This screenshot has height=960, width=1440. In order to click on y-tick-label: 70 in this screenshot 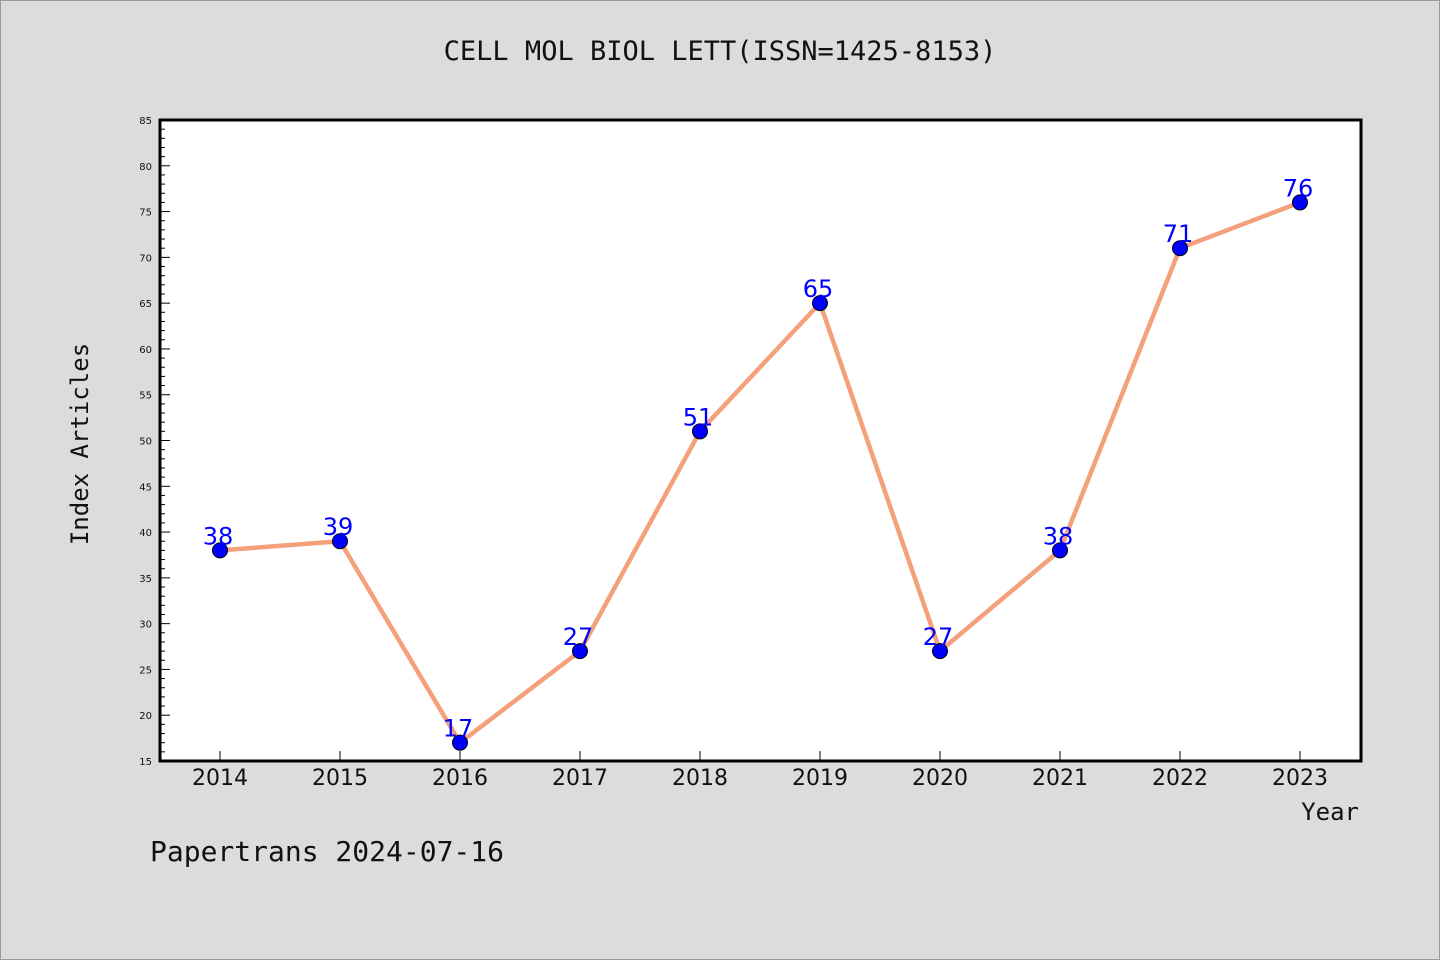, I will do `click(145, 258)`.